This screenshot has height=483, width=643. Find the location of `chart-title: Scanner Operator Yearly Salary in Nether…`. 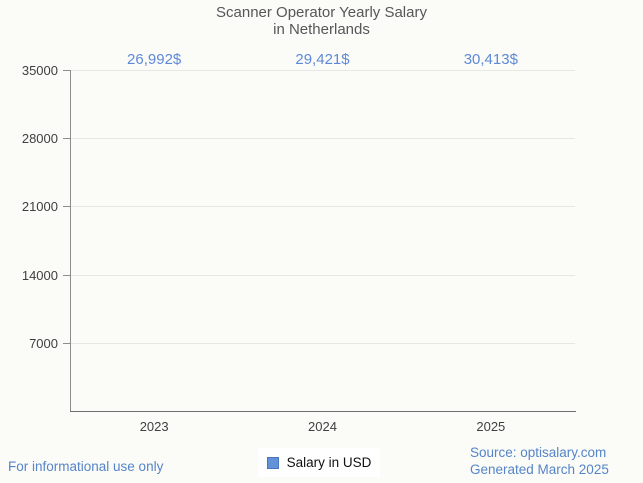

chart-title: Scanner Operator Yearly Salary in Nether… is located at coordinates (321, 21).